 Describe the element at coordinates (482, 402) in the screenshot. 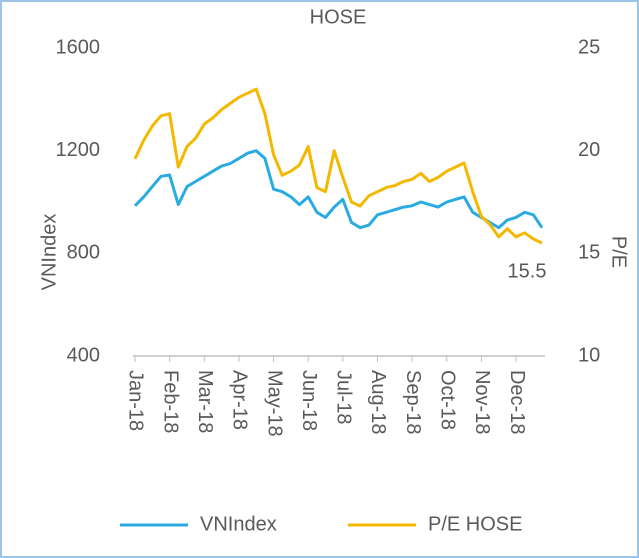

I see `x-tick-label: Nov-18` at that location.